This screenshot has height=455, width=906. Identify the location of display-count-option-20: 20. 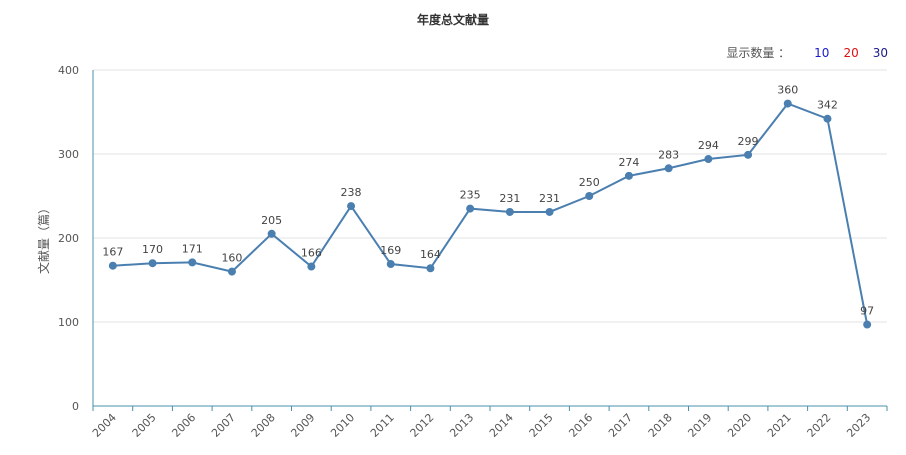
(851, 52).